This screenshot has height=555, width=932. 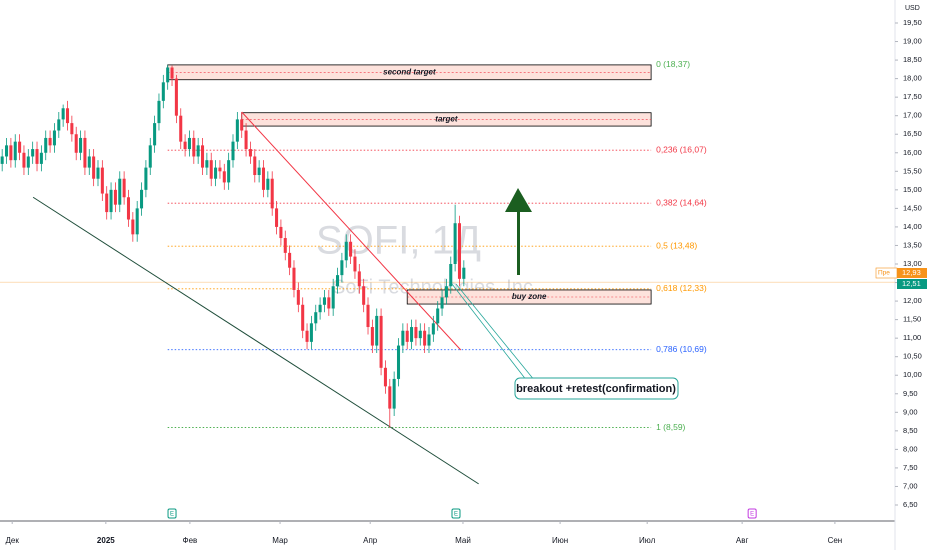 I want to click on y-tick-label: 13,00, so click(x=912, y=263).